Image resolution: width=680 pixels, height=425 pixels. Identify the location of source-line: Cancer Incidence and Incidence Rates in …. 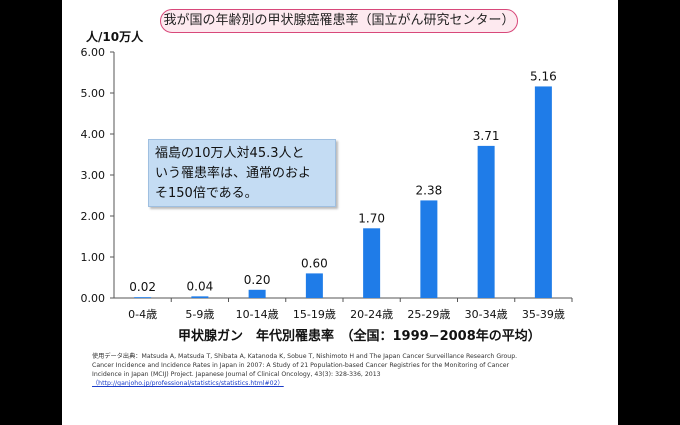
(301, 365).